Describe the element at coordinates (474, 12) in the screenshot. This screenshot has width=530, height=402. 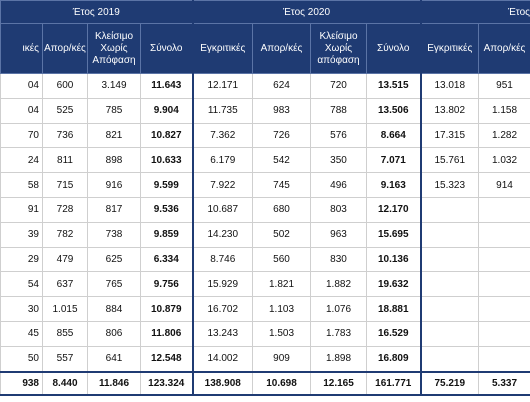
I see `group-header: Έτος` at that location.